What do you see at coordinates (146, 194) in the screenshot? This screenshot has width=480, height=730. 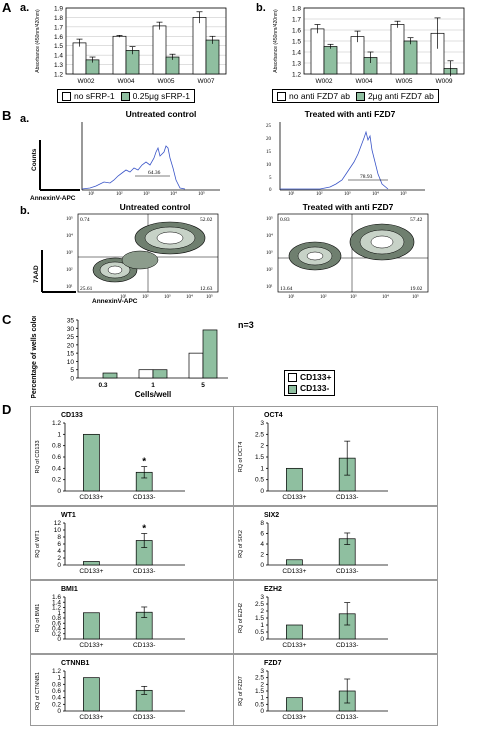 I see `hist-left-xtick: 10³` at bounding box center [146, 194].